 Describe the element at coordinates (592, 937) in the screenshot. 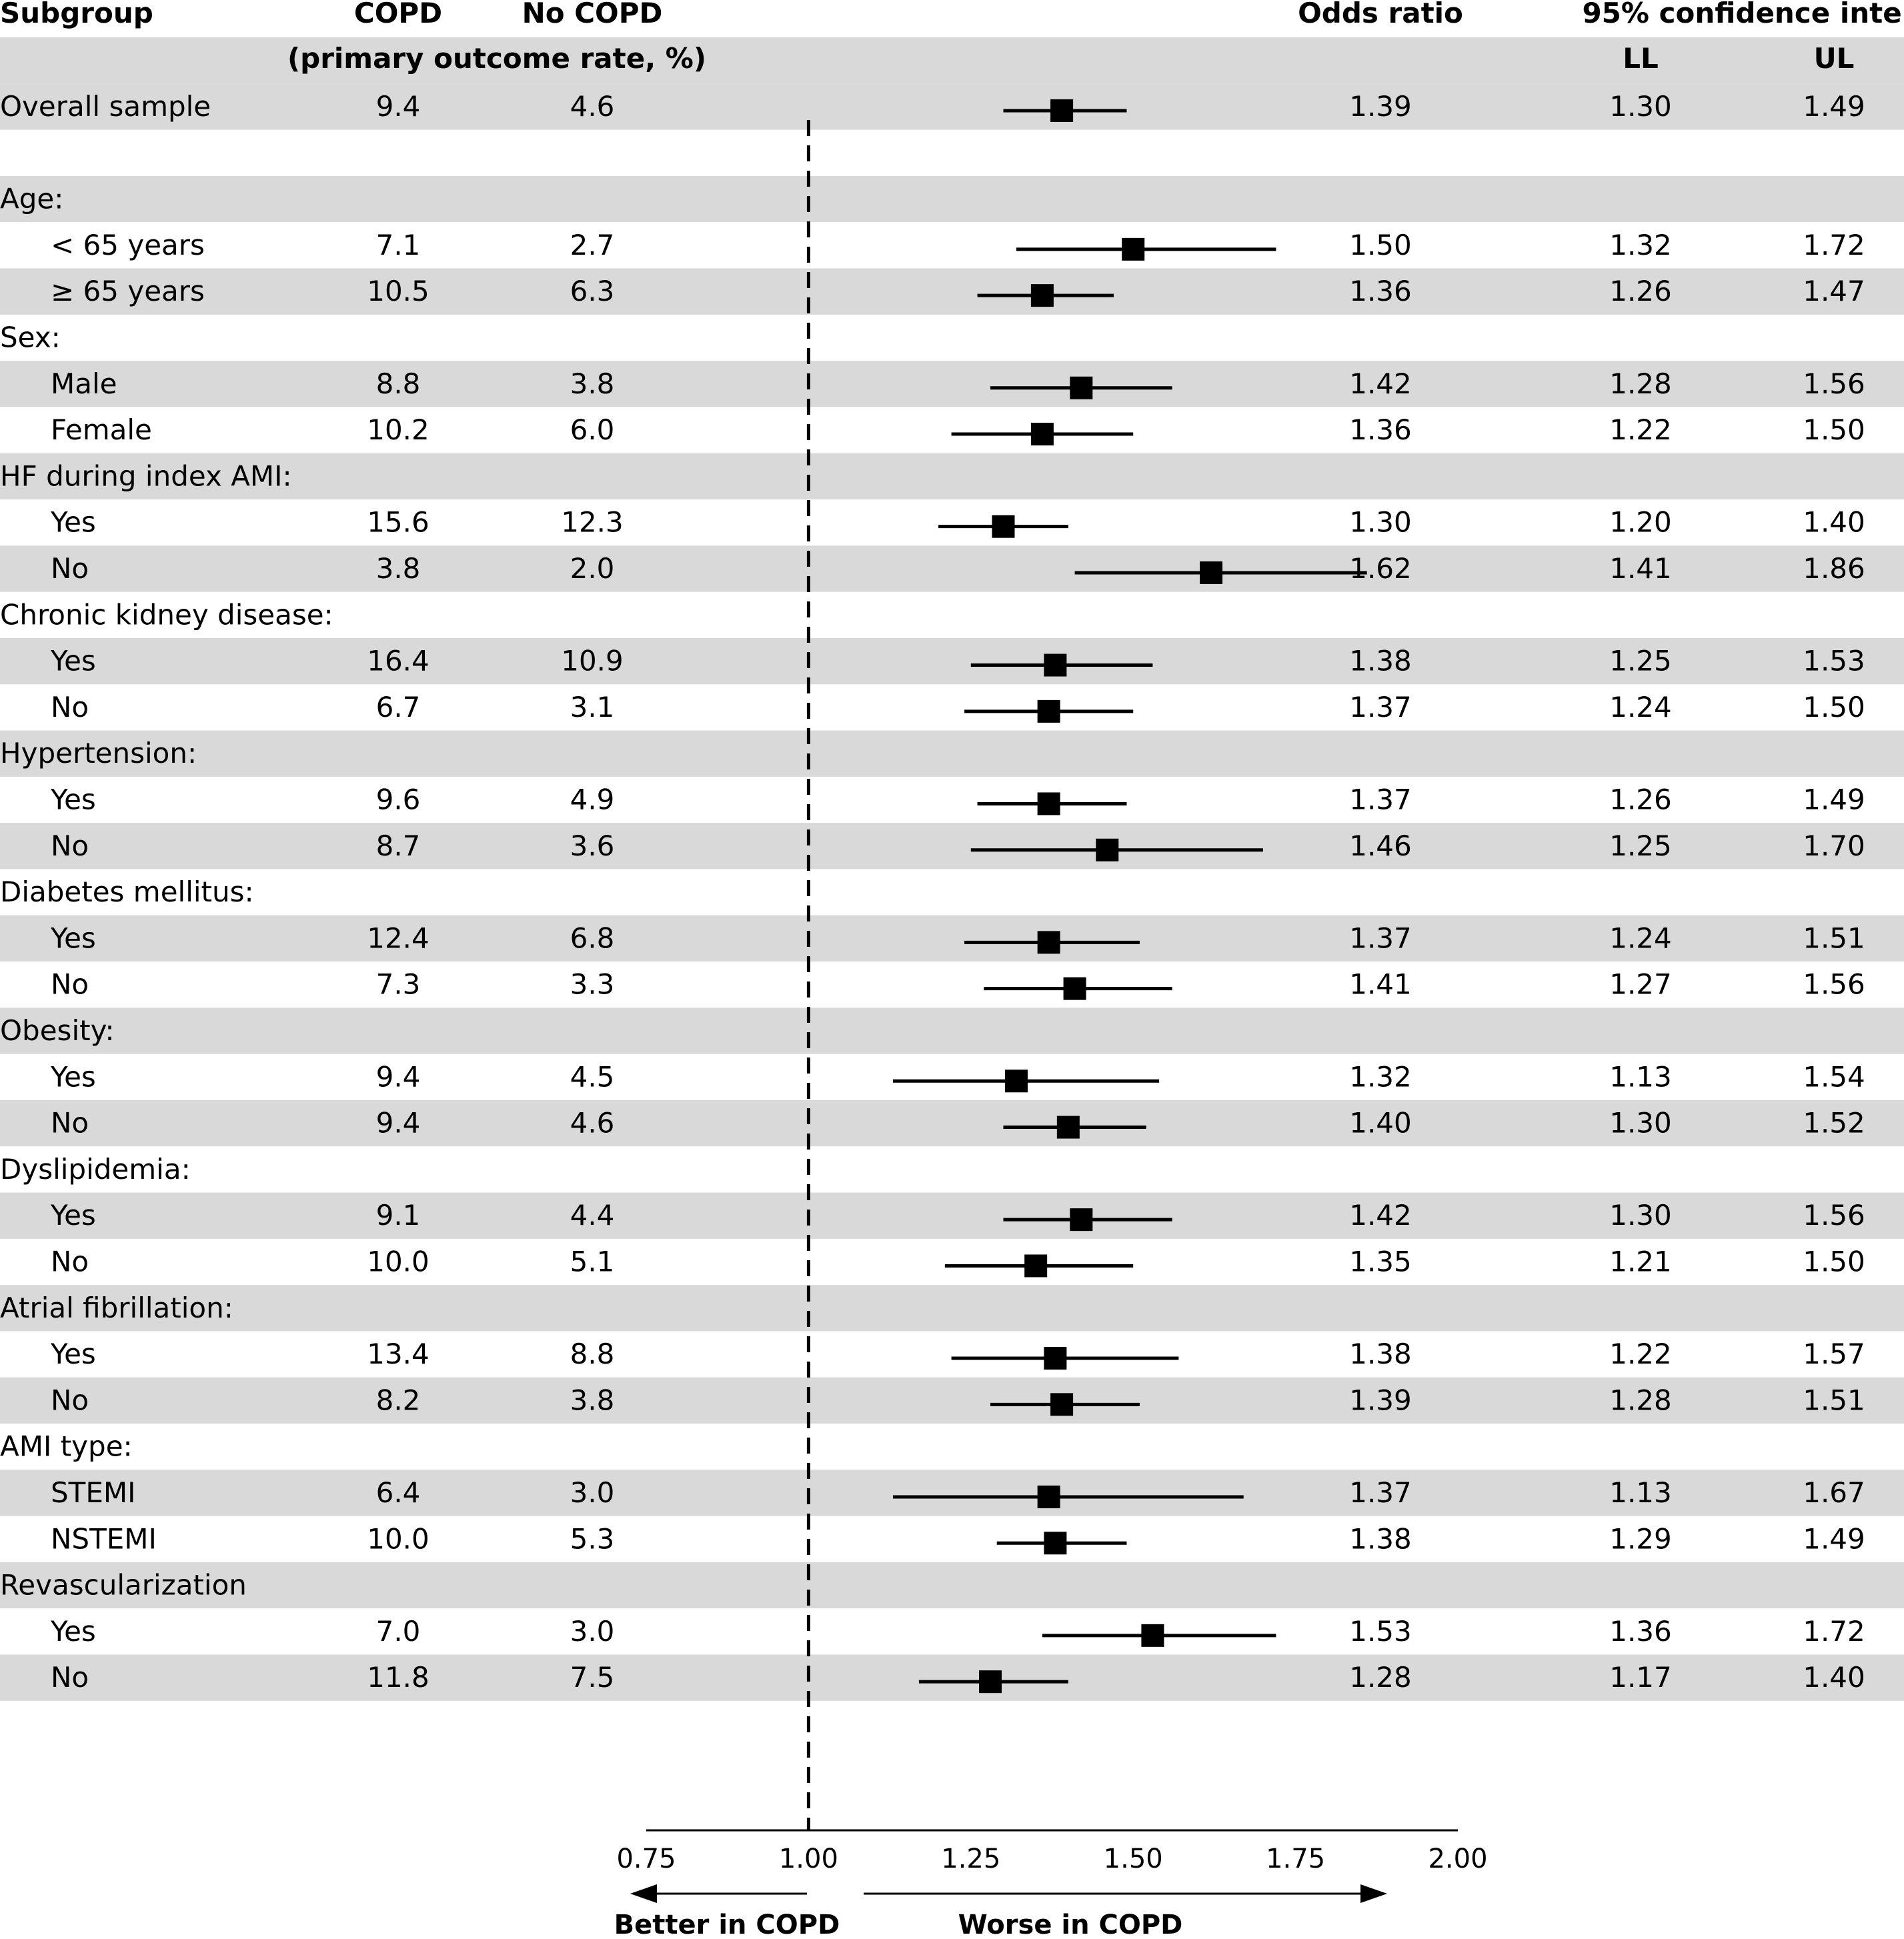

I see `no-copd-rate: 6.8` at that location.